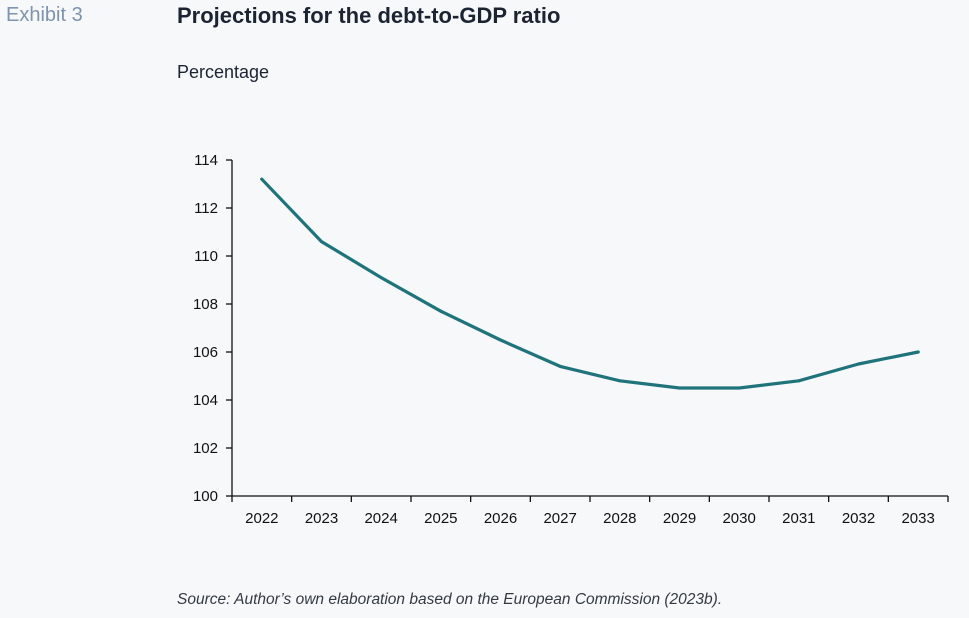 This screenshot has width=969, height=618. Describe the element at coordinates (917, 518) in the screenshot. I see `x-tick-label: 2033` at that location.